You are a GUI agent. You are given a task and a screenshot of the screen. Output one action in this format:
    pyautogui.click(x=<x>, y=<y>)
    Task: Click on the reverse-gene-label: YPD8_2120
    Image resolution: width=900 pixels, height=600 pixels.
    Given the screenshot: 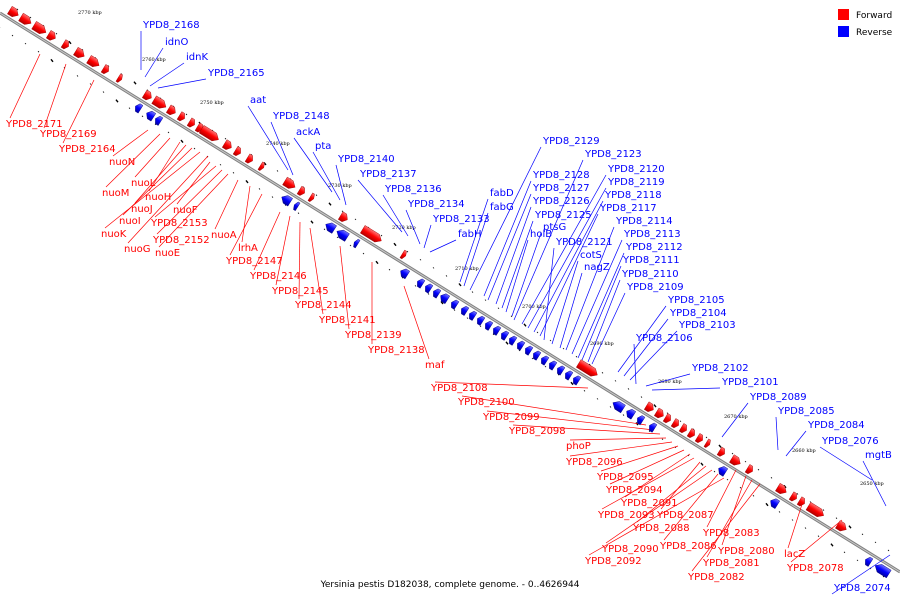 What is the action you would take?
    pyautogui.click(x=636, y=169)
    